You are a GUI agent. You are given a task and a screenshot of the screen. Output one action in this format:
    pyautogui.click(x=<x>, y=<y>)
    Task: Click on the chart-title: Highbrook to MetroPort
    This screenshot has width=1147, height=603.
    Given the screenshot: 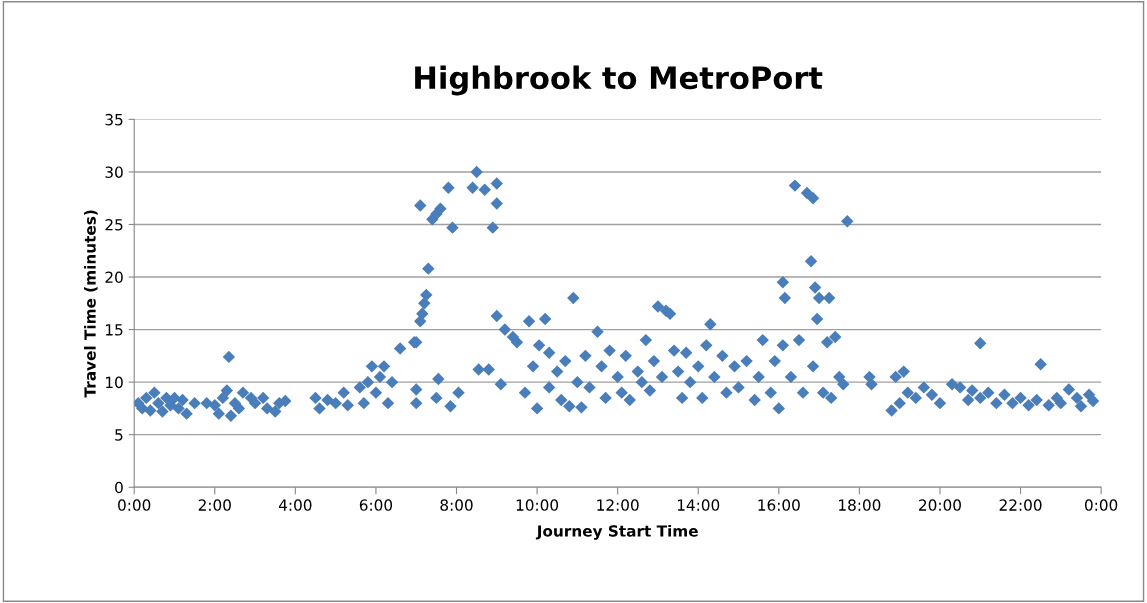 What is the action you would take?
    pyautogui.click(x=619, y=80)
    